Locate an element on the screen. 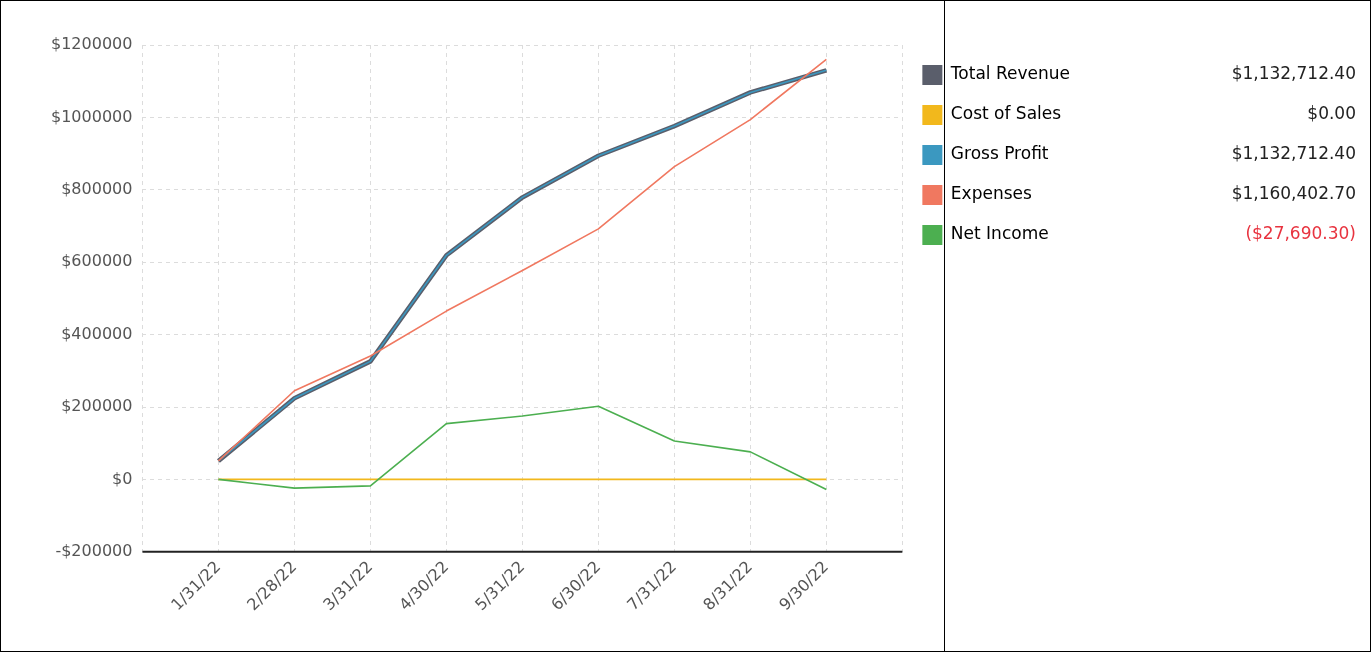 The height and width of the screenshot is (652, 1371). y-tick-label: $0 is located at coordinates (122, 478).